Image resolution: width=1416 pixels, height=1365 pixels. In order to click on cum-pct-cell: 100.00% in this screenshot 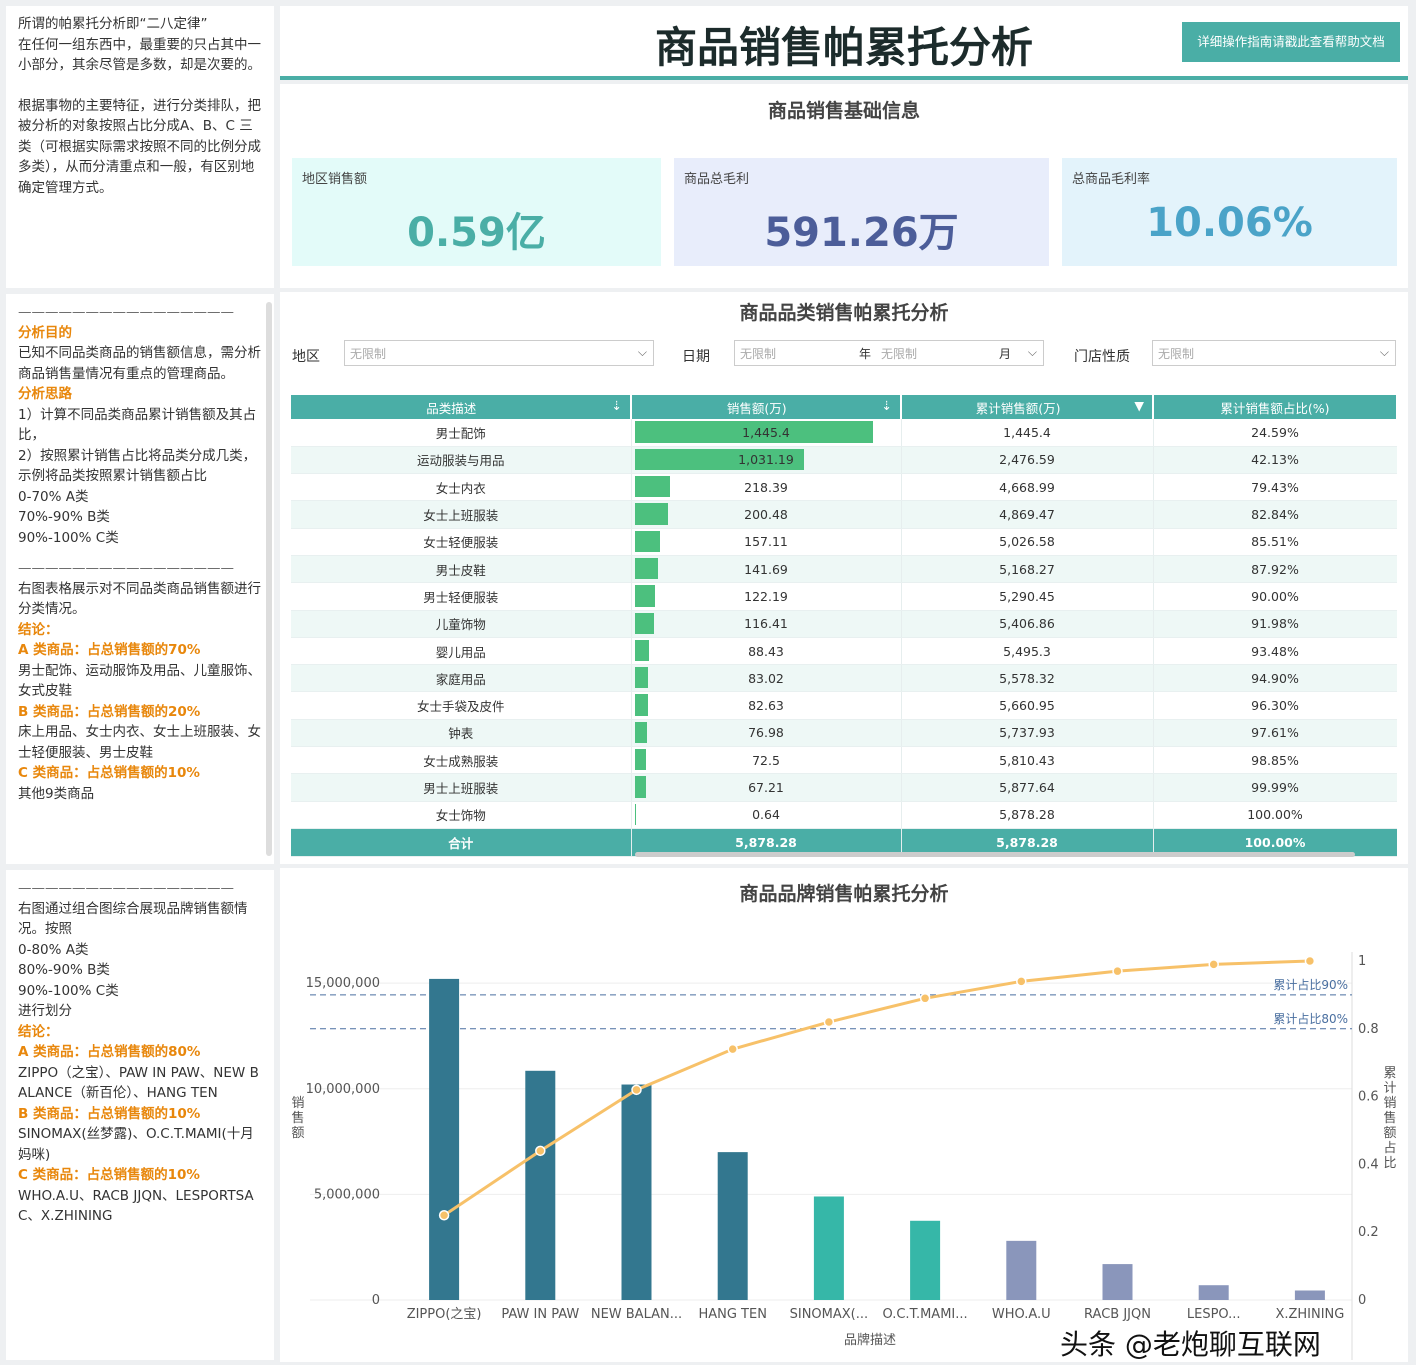, I will do `click(1275, 815)`.